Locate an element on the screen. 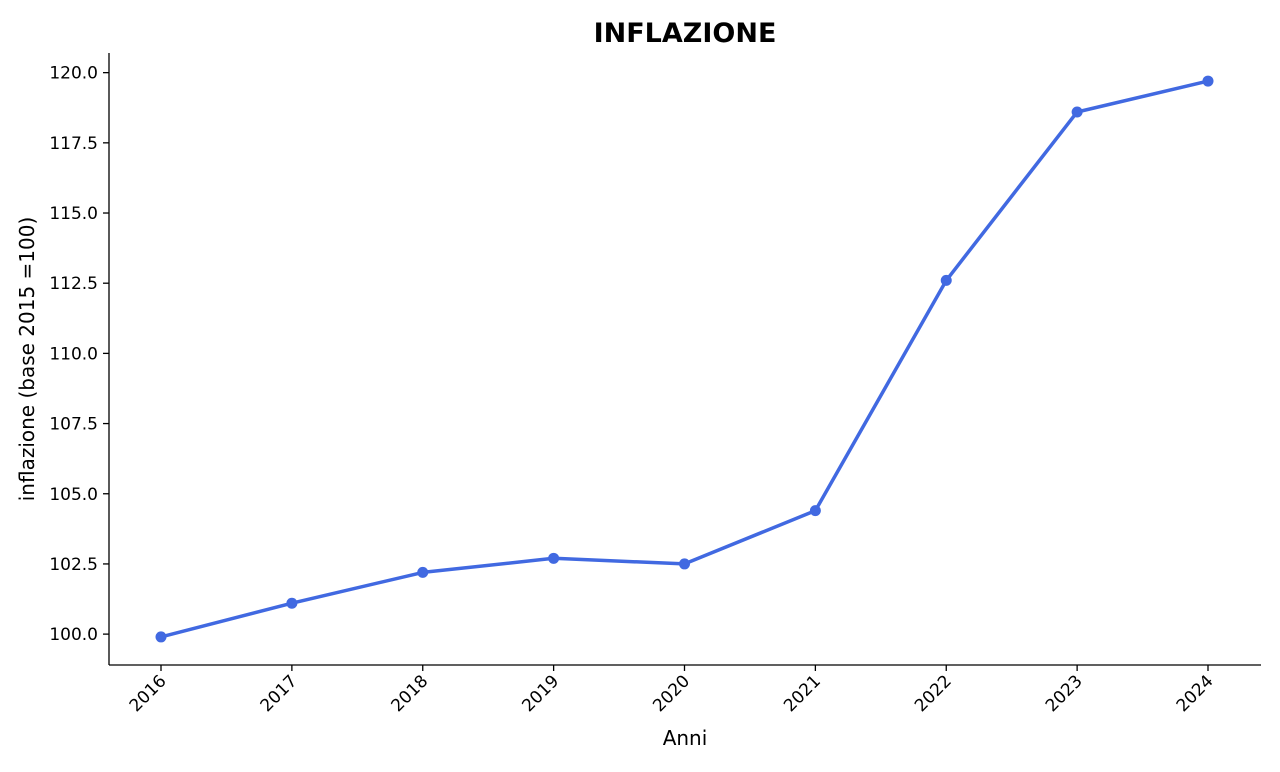  x-tick-label: 2023 is located at coordinates (1064, 693).